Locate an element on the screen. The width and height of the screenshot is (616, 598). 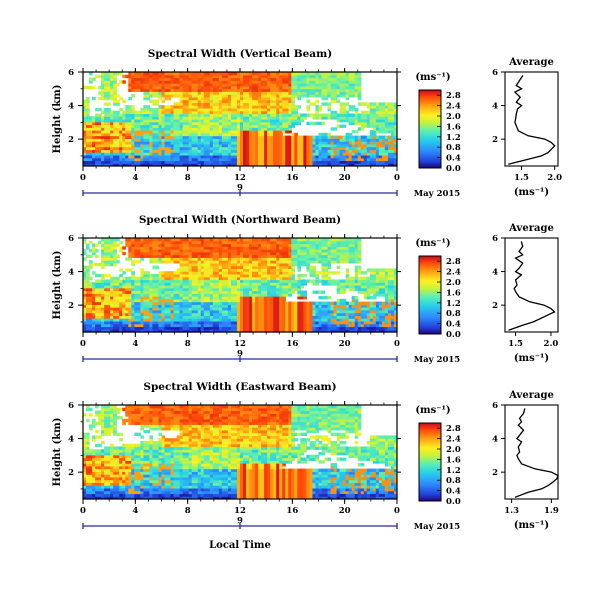
average-frame is located at coordinates (531, 119).